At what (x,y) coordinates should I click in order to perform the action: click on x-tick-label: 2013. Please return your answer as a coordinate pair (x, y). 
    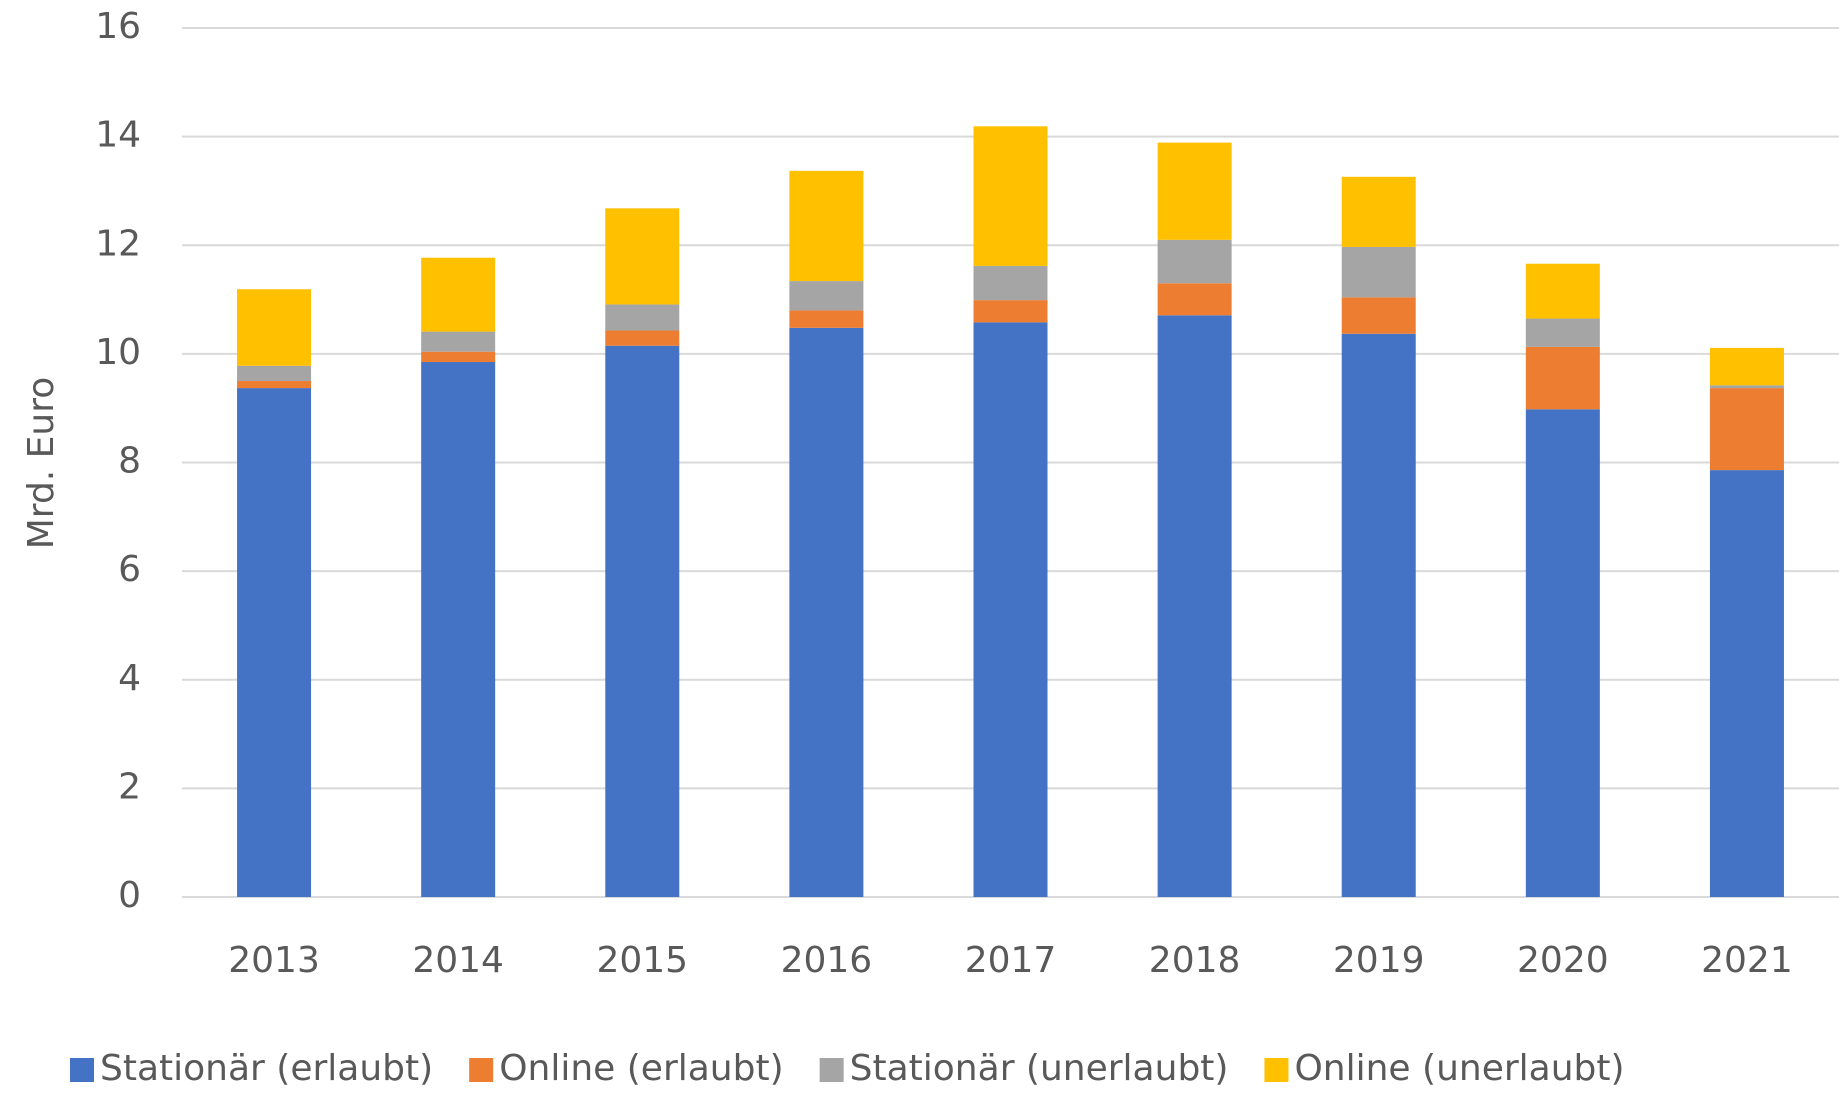
    Looking at the image, I should click on (274, 960).